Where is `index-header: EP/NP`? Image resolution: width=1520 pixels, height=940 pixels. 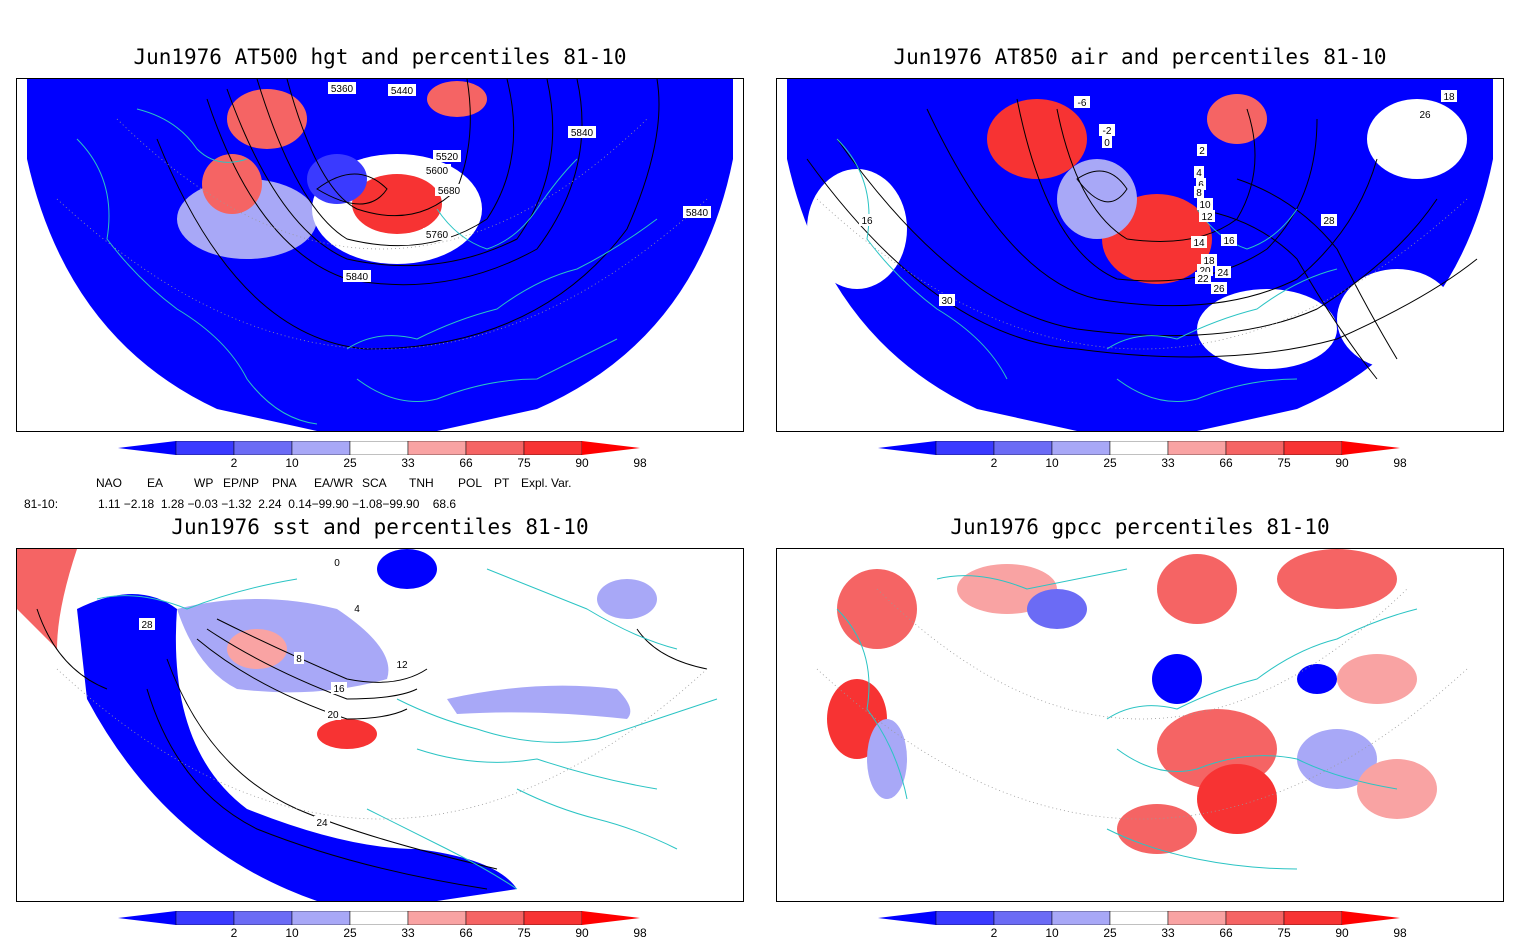
index-header: EP/NP is located at coordinates (241, 483).